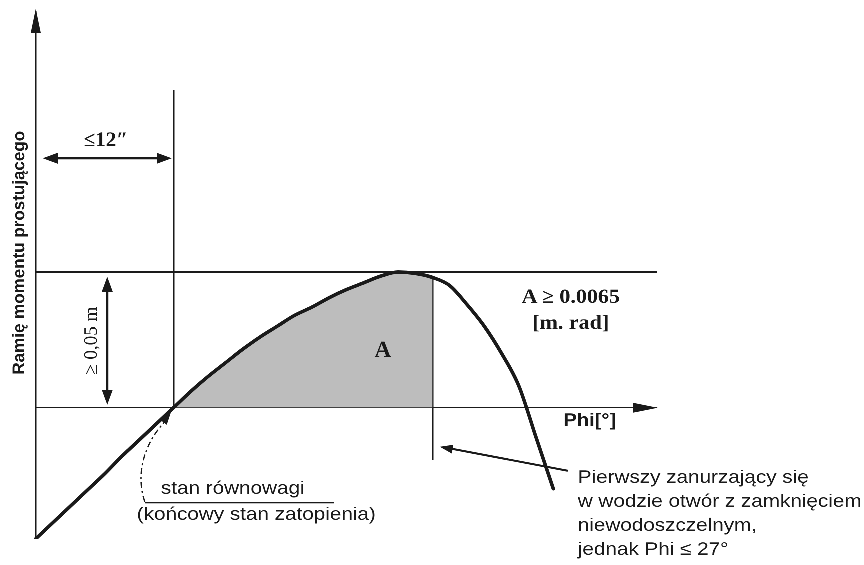 The width and height of the screenshot is (864, 565). Describe the element at coordinates (106, 139) in the screenshot. I see `text: ≤12″` at that location.